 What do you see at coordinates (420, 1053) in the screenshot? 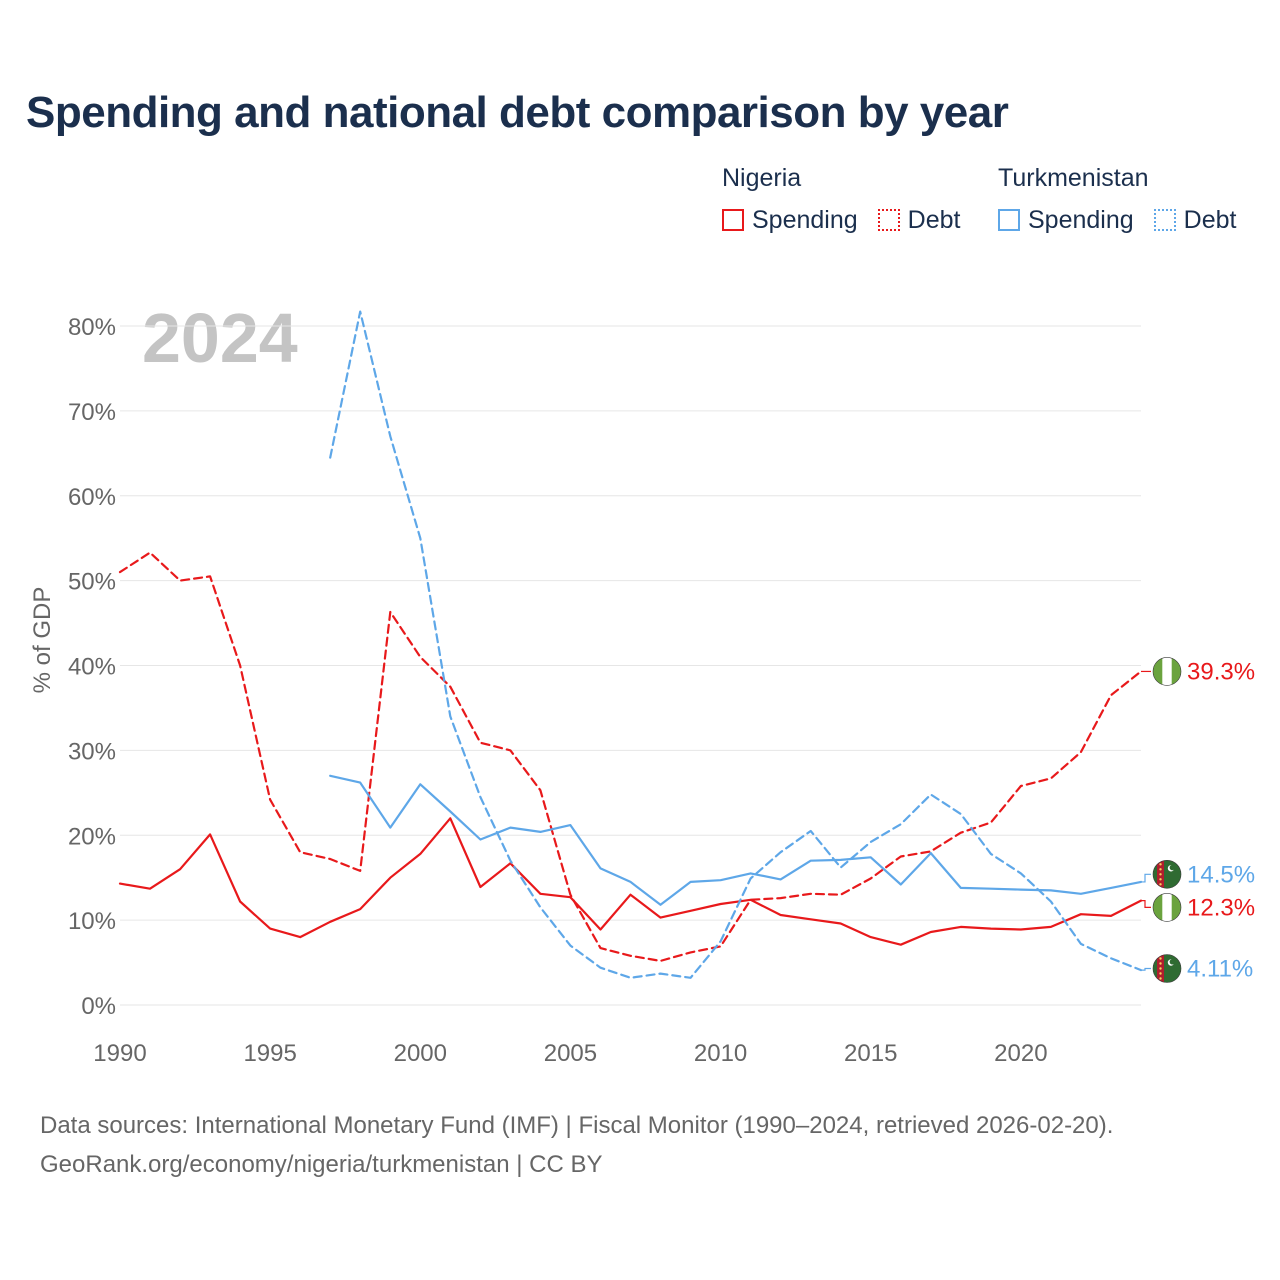
I see `x-tick-label: 2000` at bounding box center [420, 1053].